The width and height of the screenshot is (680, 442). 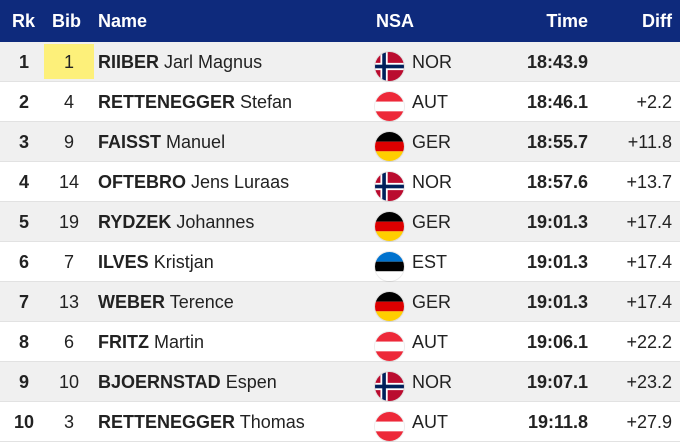 I want to click on bib-highlight, so click(x=69, y=61).